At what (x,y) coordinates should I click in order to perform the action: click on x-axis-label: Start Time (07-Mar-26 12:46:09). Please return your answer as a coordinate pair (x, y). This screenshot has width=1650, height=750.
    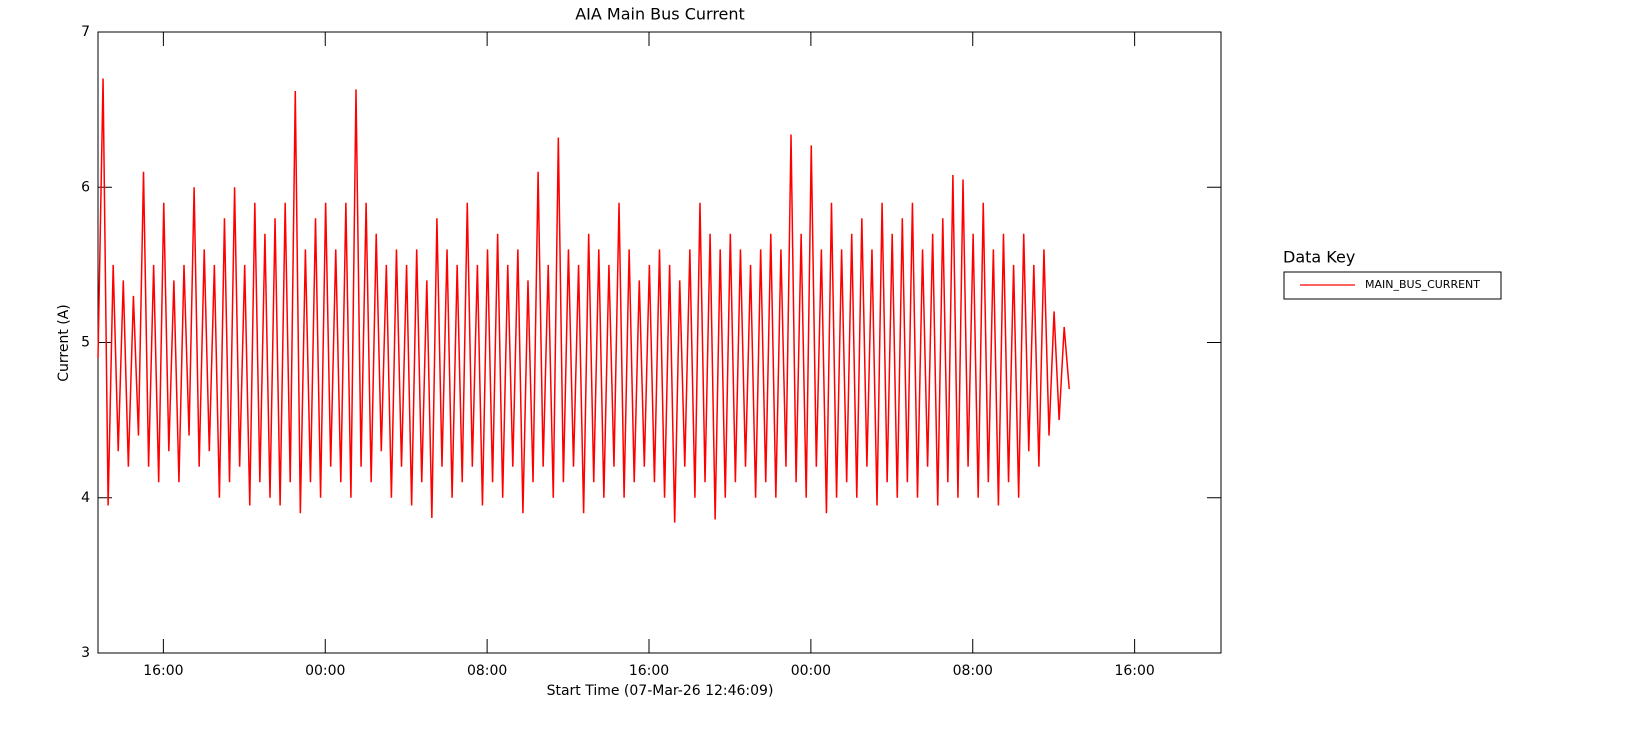
    Looking at the image, I should click on (660, 691).